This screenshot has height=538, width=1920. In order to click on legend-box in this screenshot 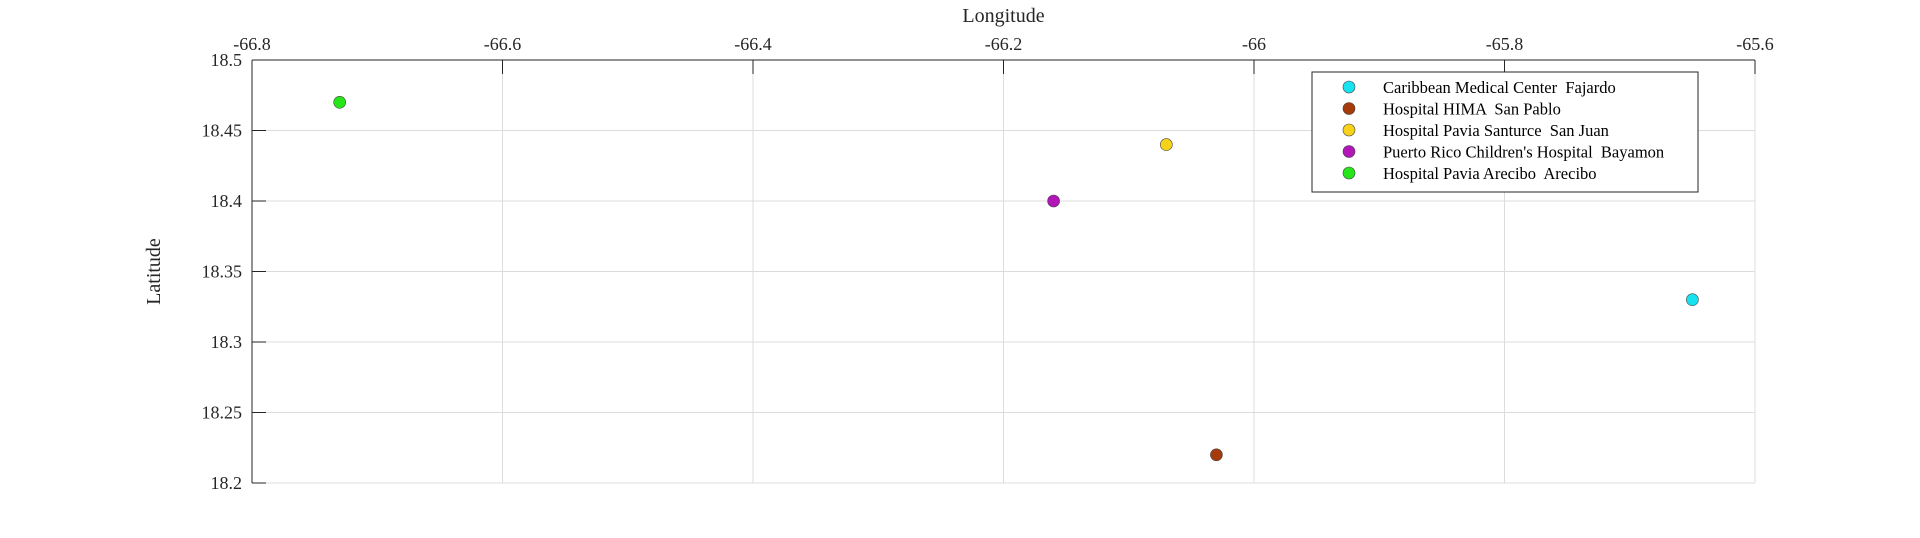, I will do `click(1505, 132)`.